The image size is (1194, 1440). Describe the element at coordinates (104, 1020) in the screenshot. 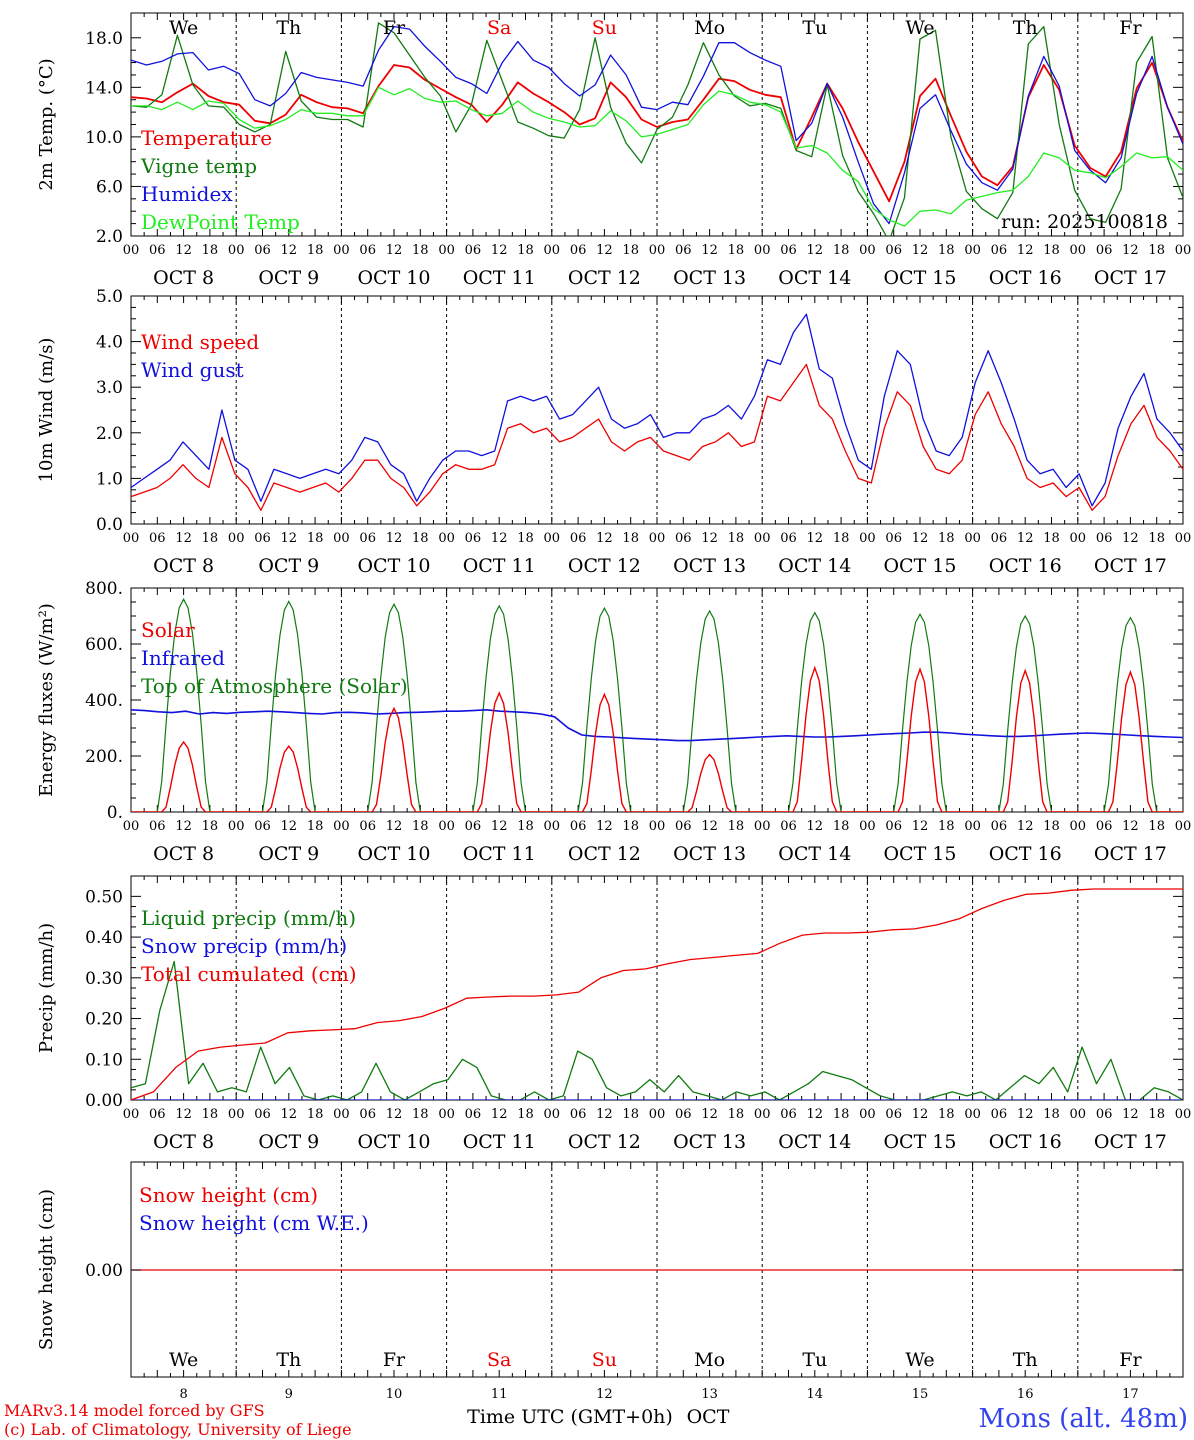

I see `ytick-label: 0.20` at that location.